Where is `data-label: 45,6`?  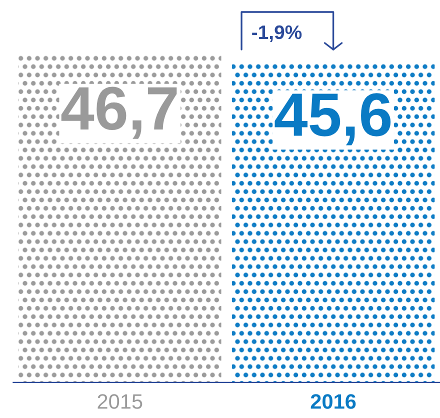 data-label: 45,6 is located at coordinates (332, 119).